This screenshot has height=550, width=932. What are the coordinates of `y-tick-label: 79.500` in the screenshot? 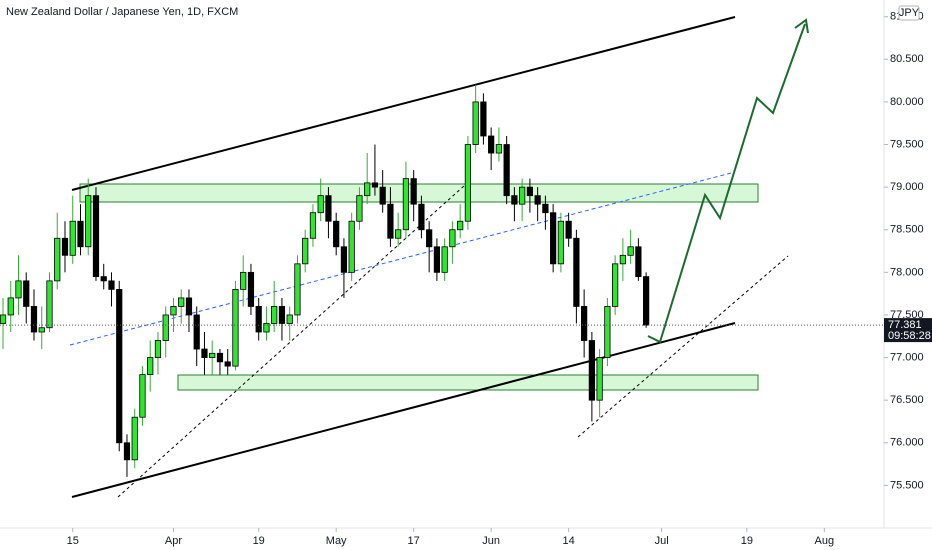 It's located at (907, 144).